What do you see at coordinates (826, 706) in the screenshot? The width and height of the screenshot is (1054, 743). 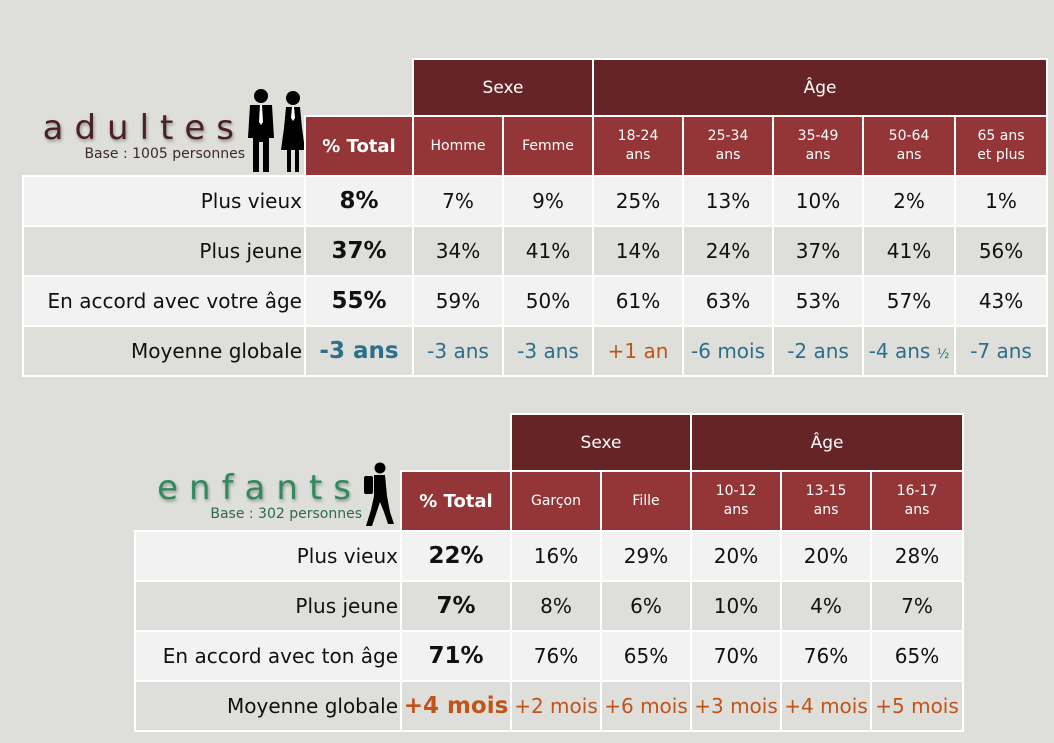 I see `value-cell: +4 mois` at bounding box center [826, 706].